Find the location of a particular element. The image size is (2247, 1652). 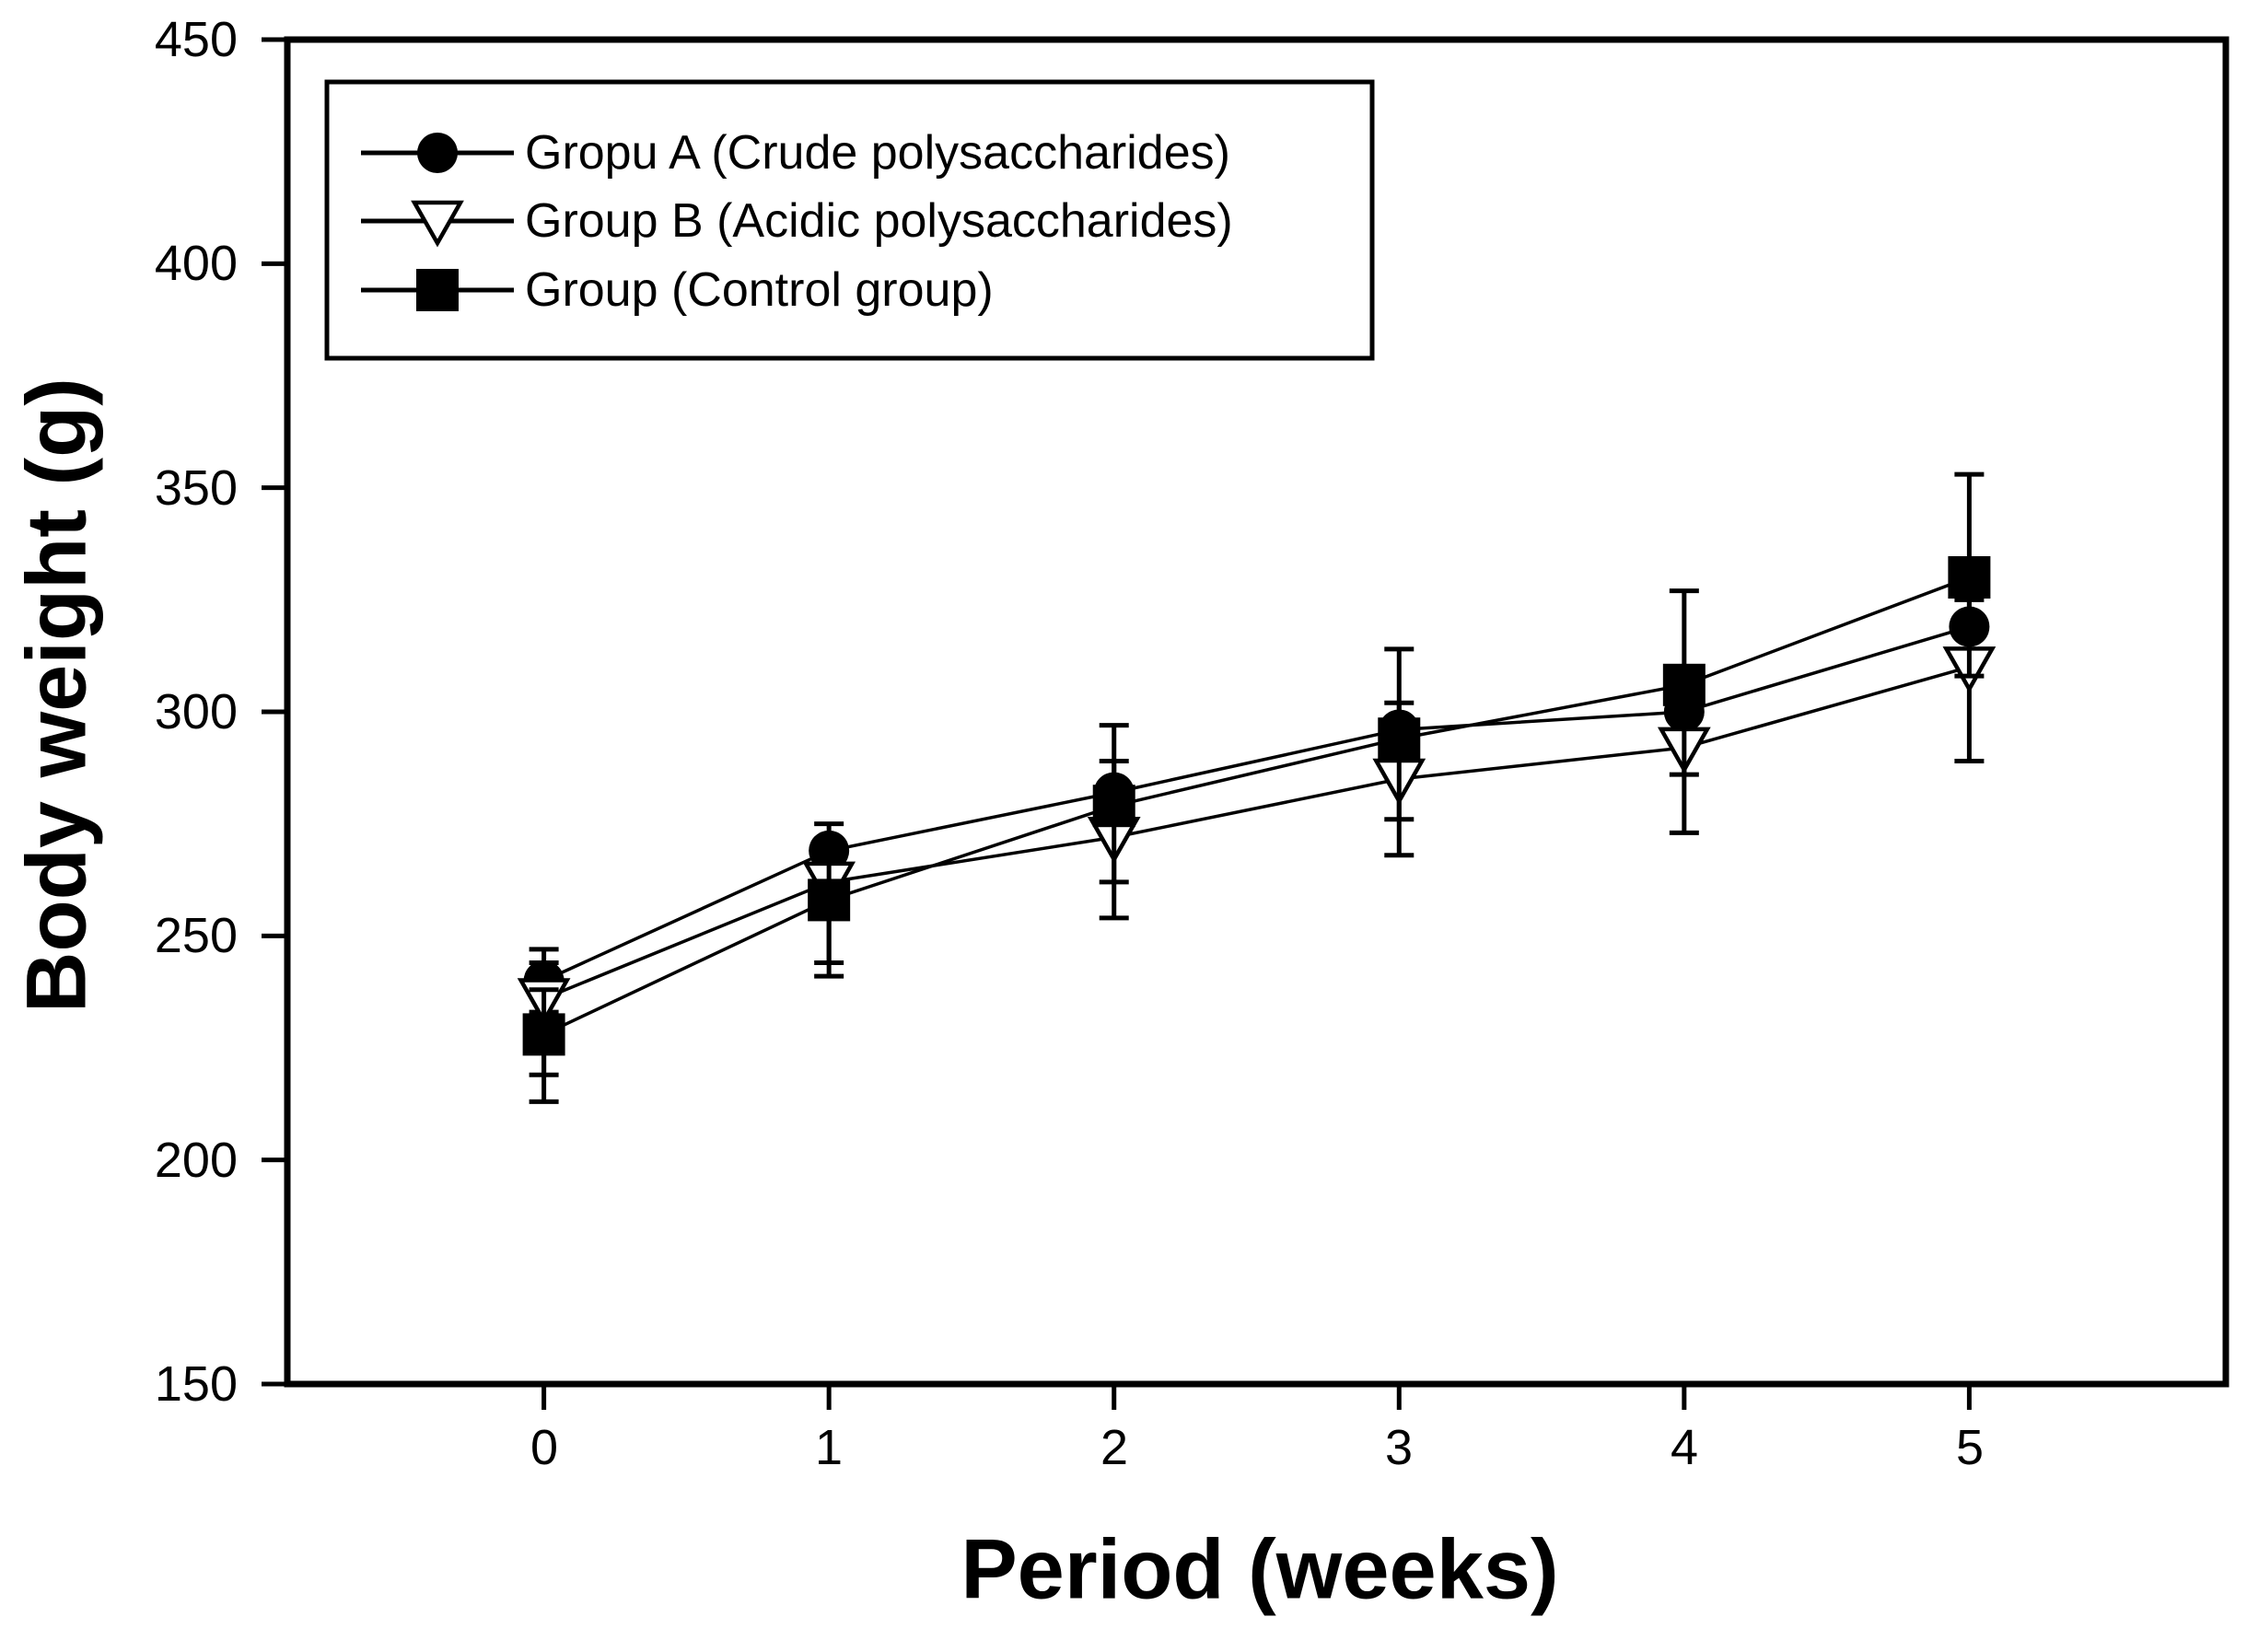

x-axis-title: Period (weeks) is located at coordinates (1260, 1569).